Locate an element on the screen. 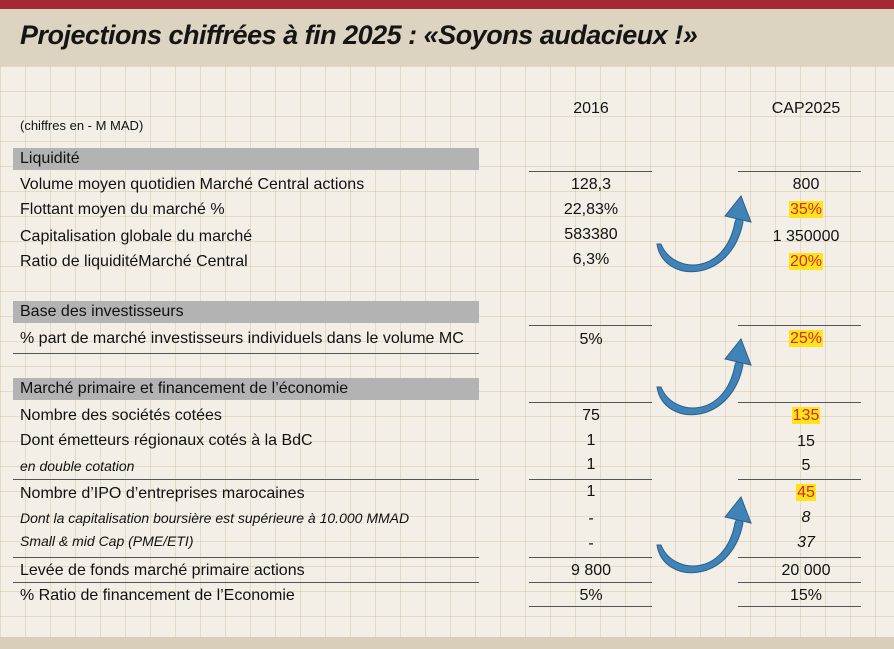 The height and width of the screenshot is (649, 894). value-2025-highlight: 35% is located at coordinates (806, 210).